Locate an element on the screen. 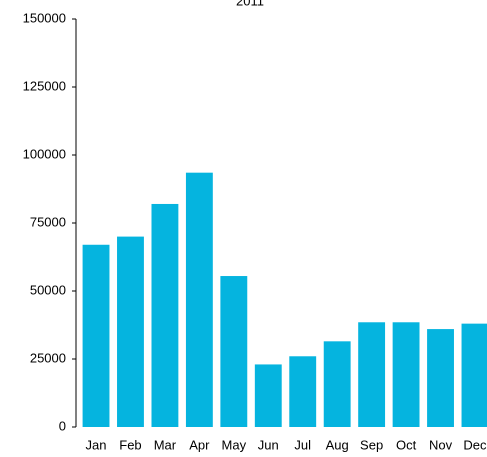 Image resolution: width=487 pixels, height=457 pixels. x-tick-label: Aug is located at coordinates (337, 444).